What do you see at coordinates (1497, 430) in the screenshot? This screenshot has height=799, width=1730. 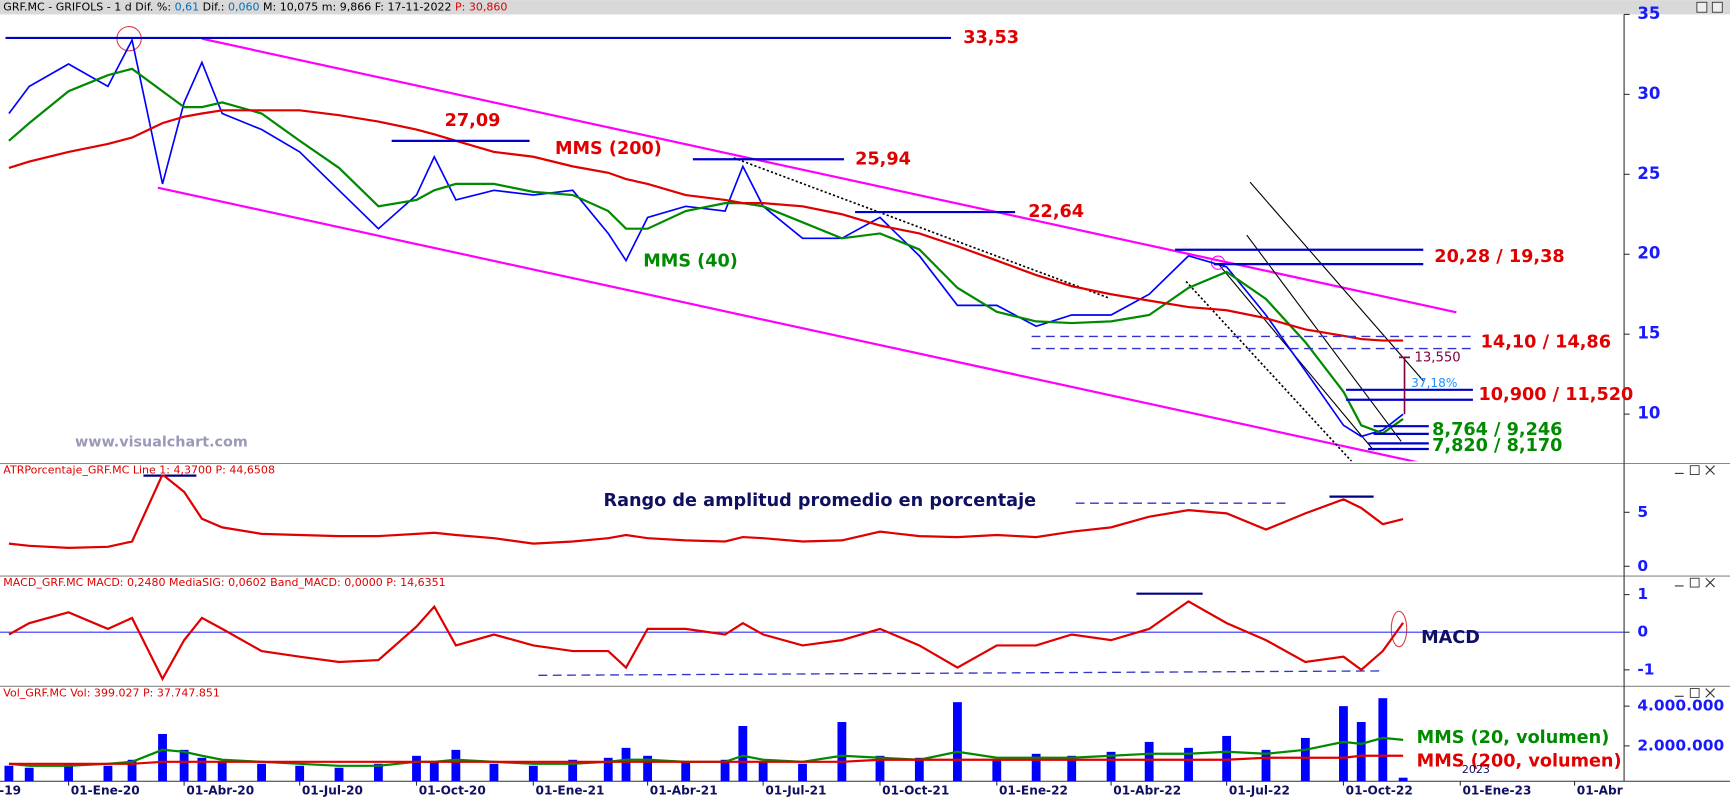 I see `price-level-label: 8,764 / 9,246` at bounding box center [1497, 430].